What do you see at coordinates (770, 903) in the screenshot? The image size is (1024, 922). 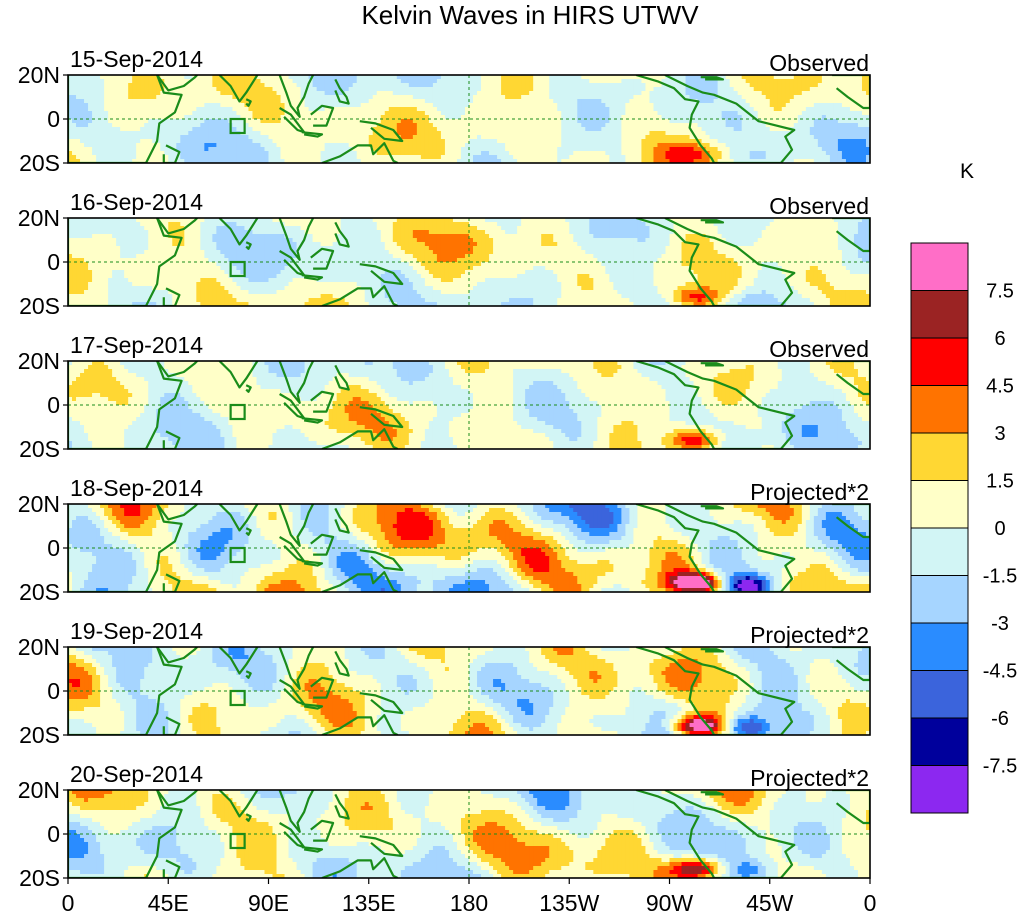 I see `lon-tick-label: 45W` at bounding box center [770, 903].